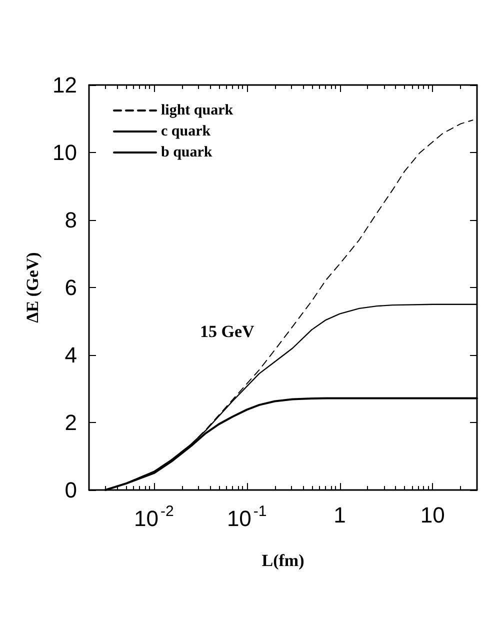 This screenshot has width=492, height=636. I want to click on y-axis-title: ΔE (GeV), so click(32, 287).